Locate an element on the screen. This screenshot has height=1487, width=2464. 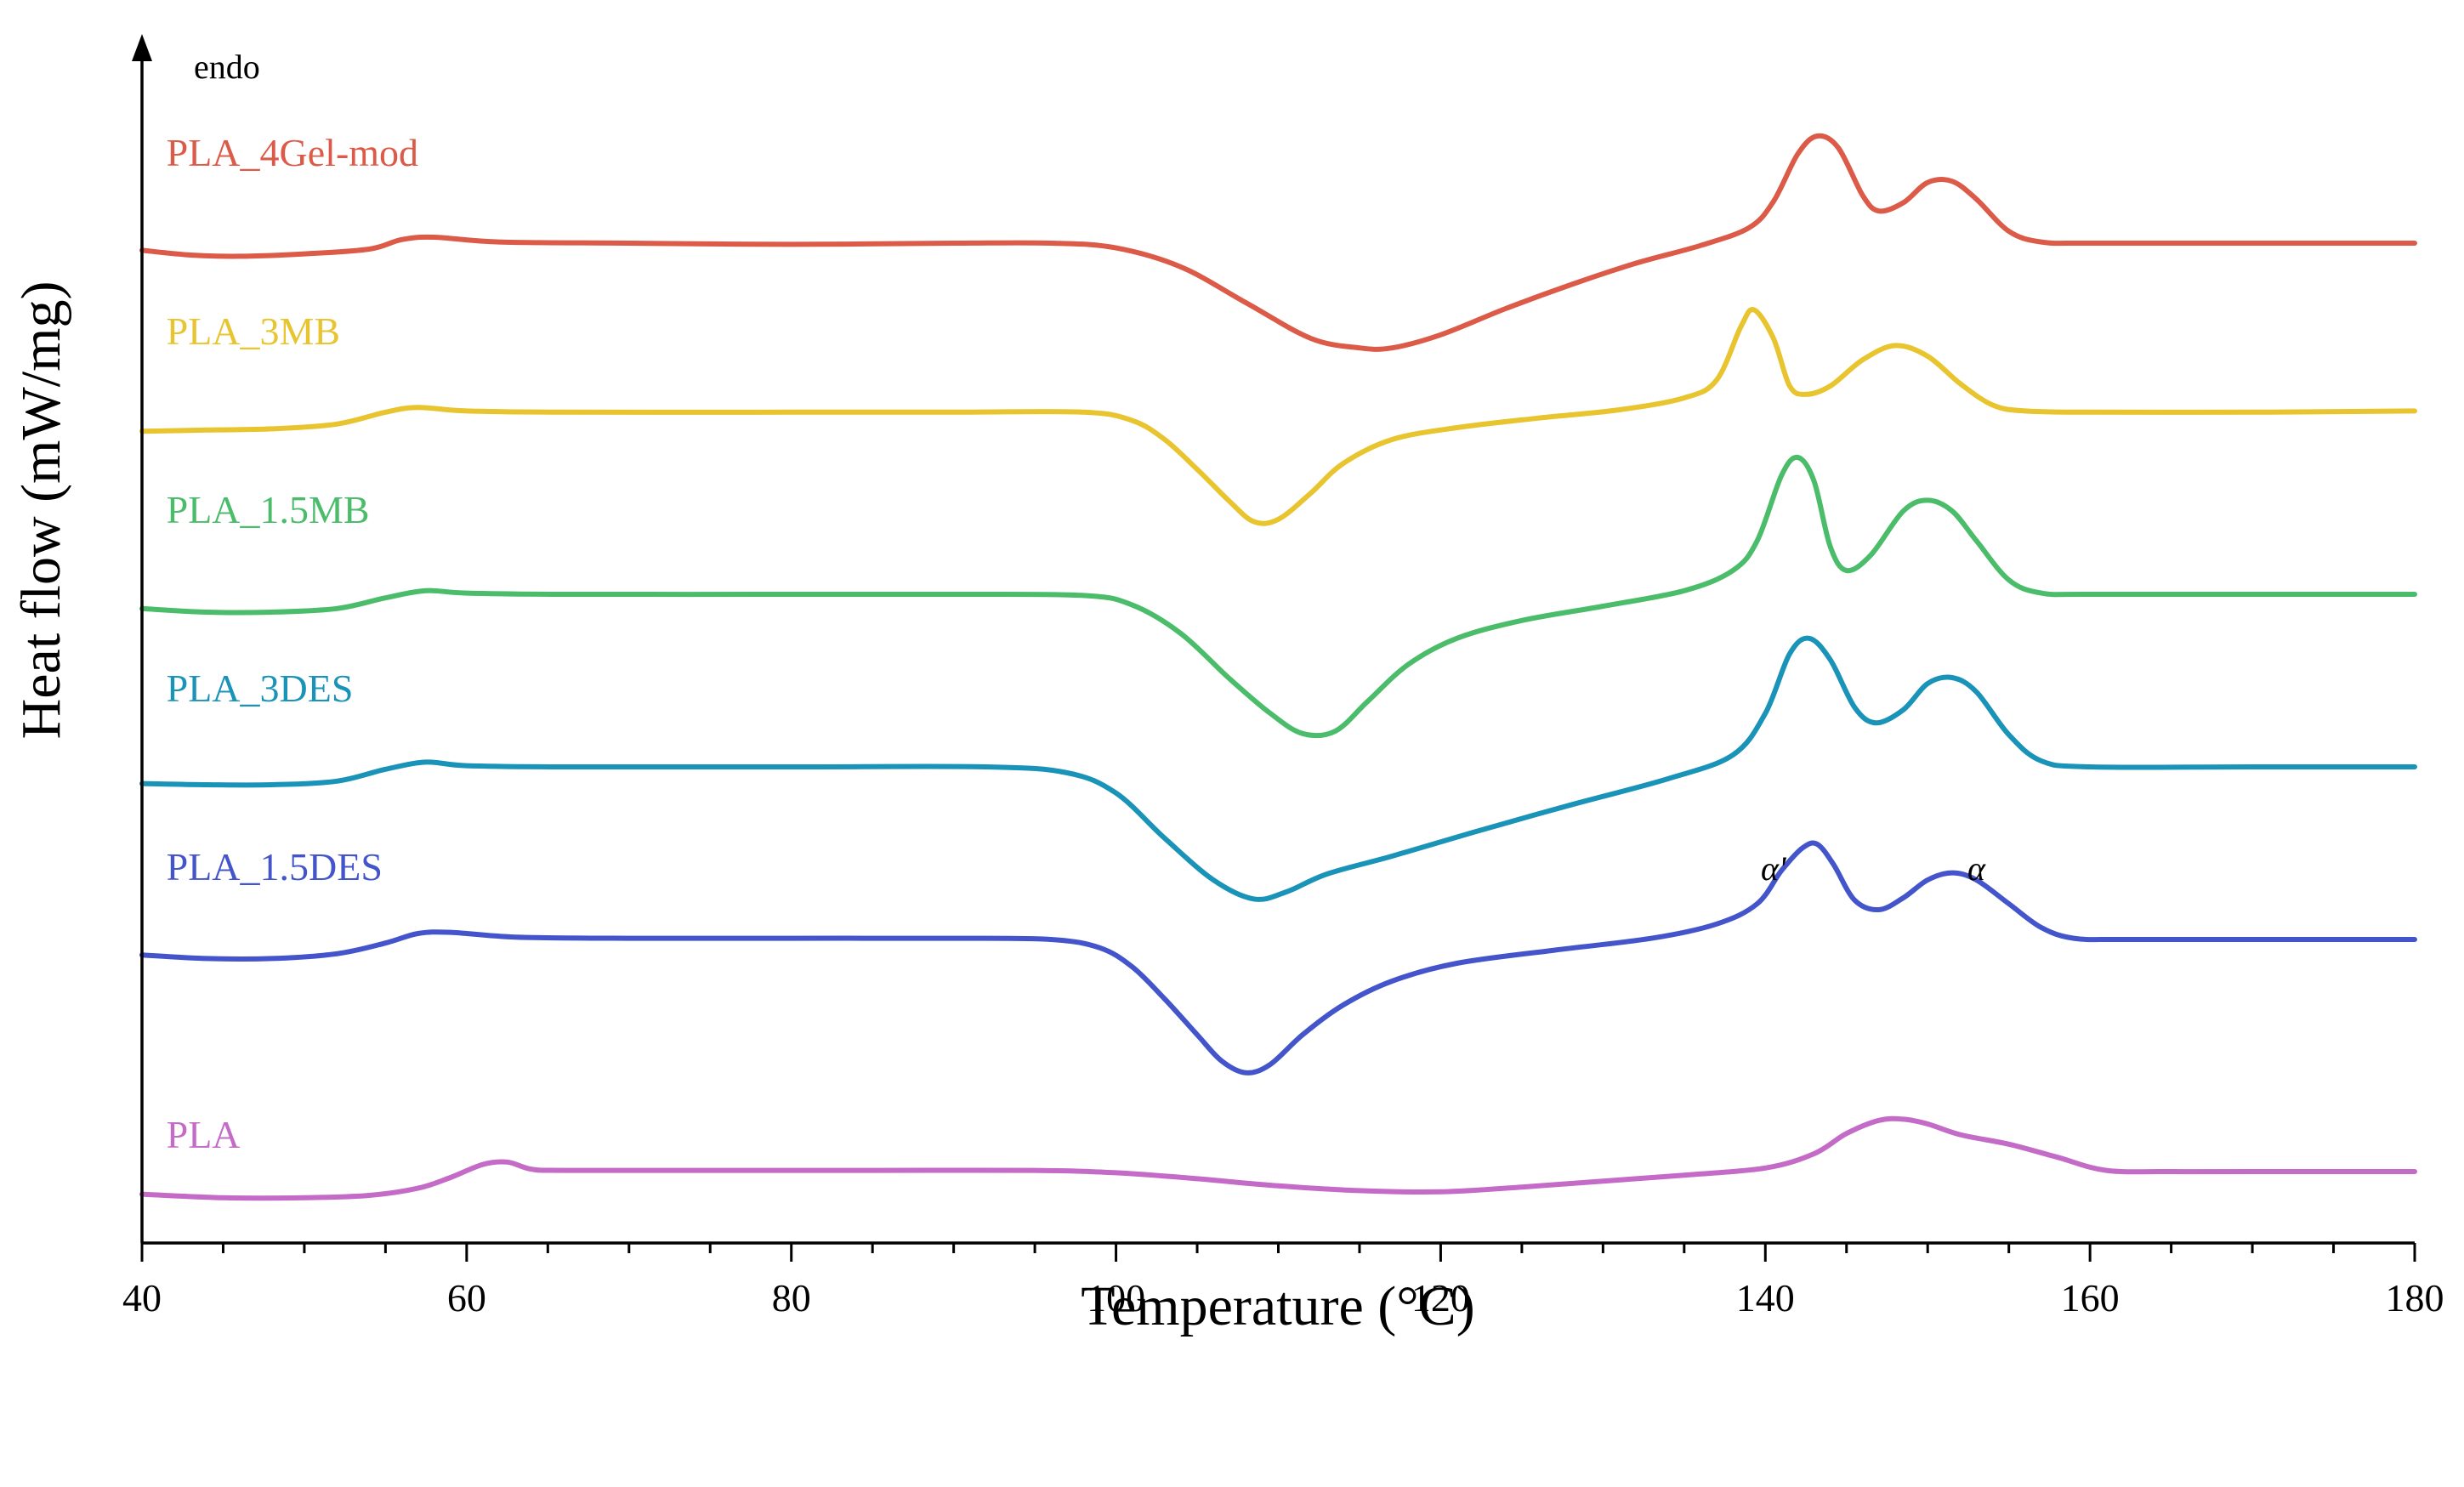
series-label-pla: PLA is located at coordinates (204, 1134).